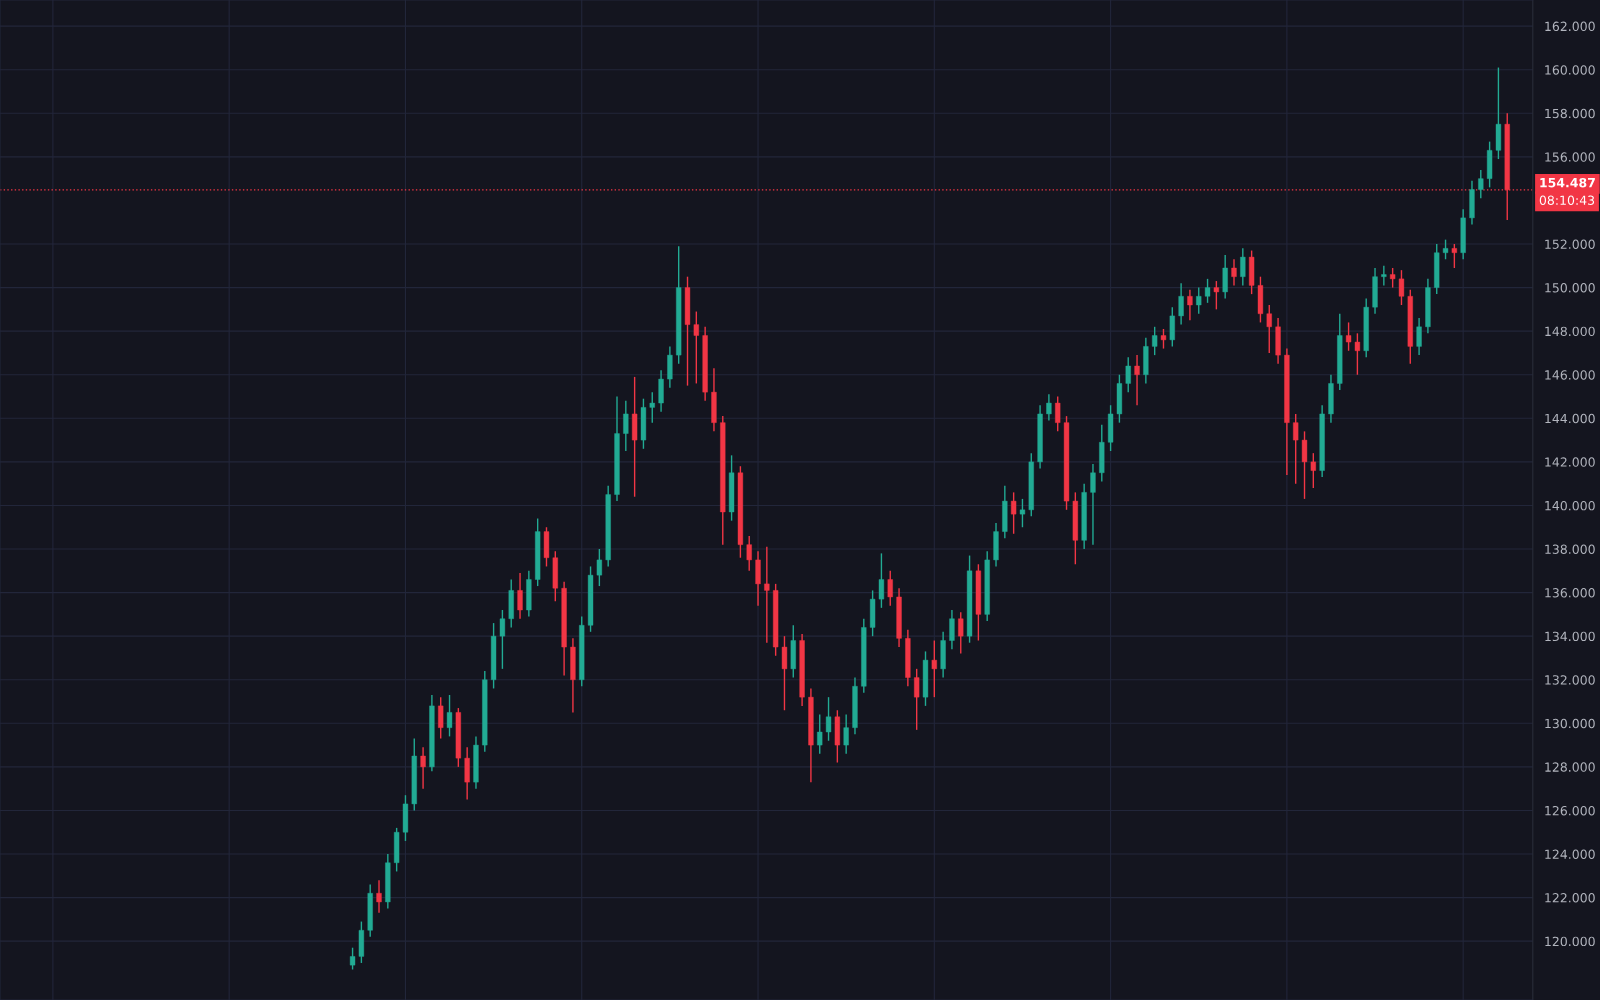 This screenshot has height=1000, width=1600. I want to click on y-tick-label: 160.000, so click(1570, 70).